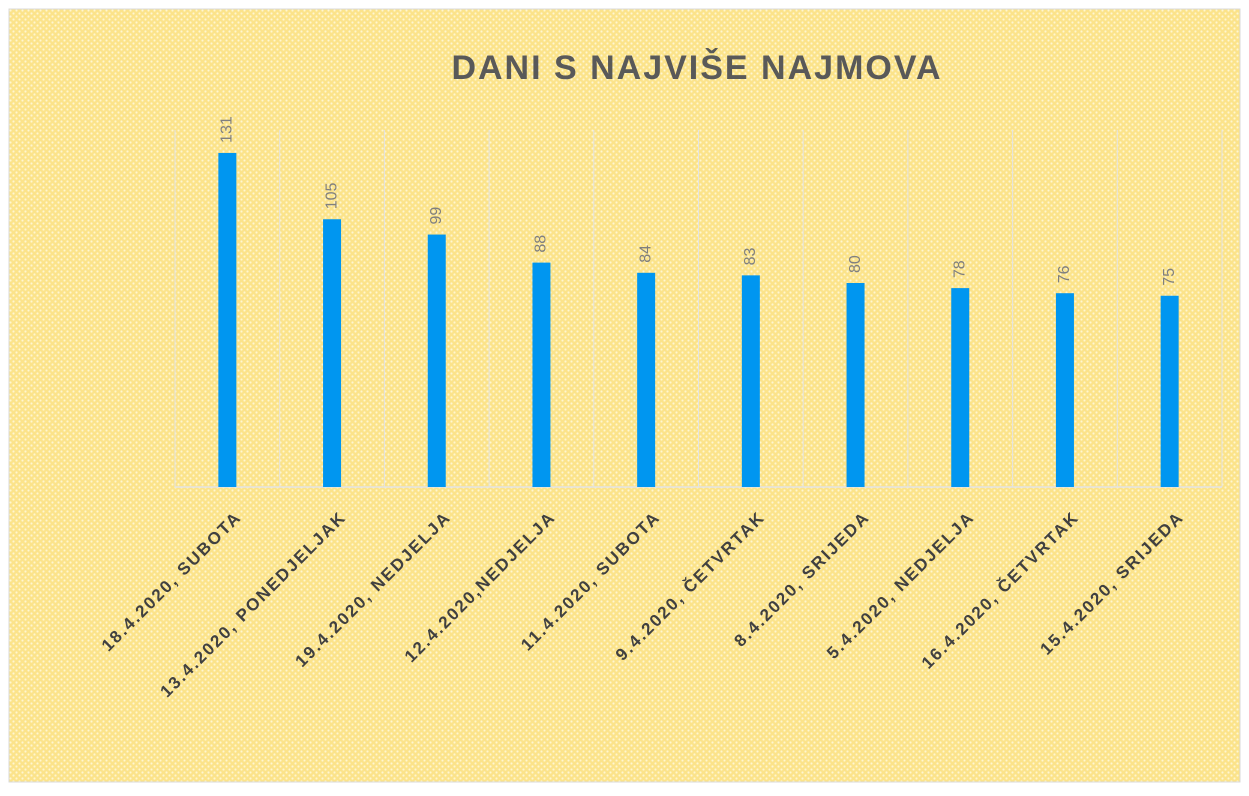 Image resolution: width=1249 pixels, height=796 pixels. I want to click on data-label: 105, so click(331, 195).